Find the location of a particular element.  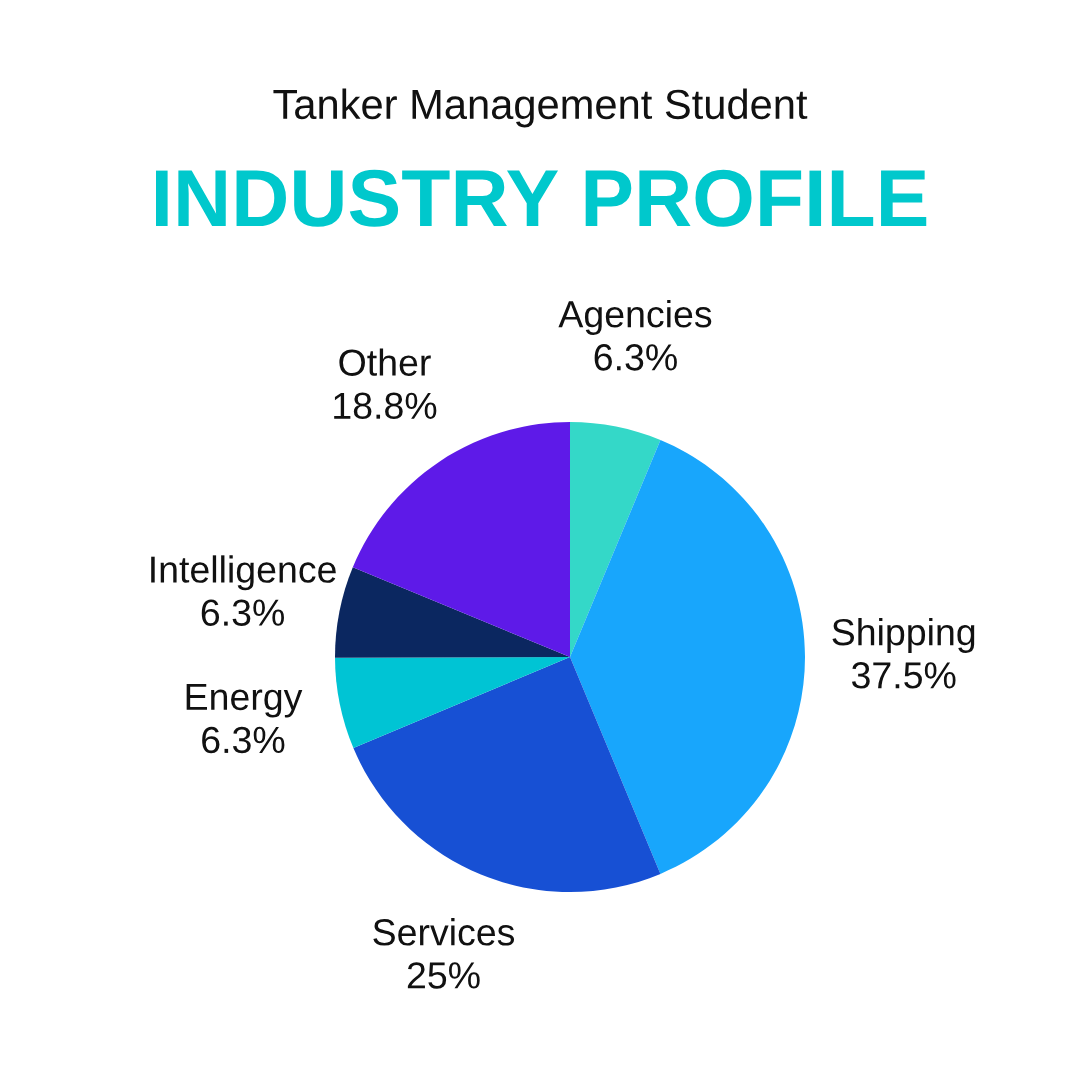

slice-label: Shipping is located at coordinates (903, 635).